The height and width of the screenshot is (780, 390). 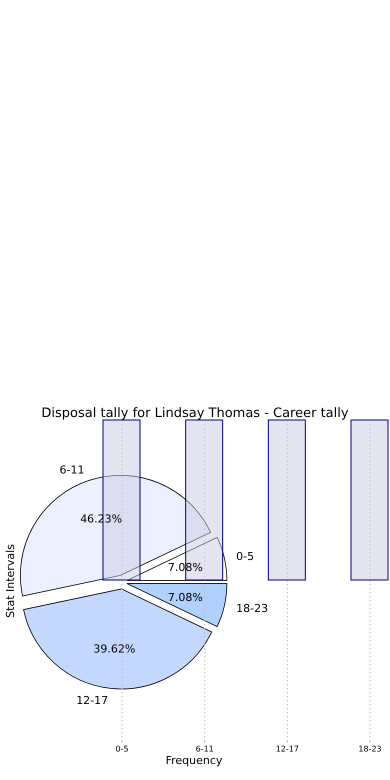 I want to click on data-label: 39.62%, so click(x=114, y=649).